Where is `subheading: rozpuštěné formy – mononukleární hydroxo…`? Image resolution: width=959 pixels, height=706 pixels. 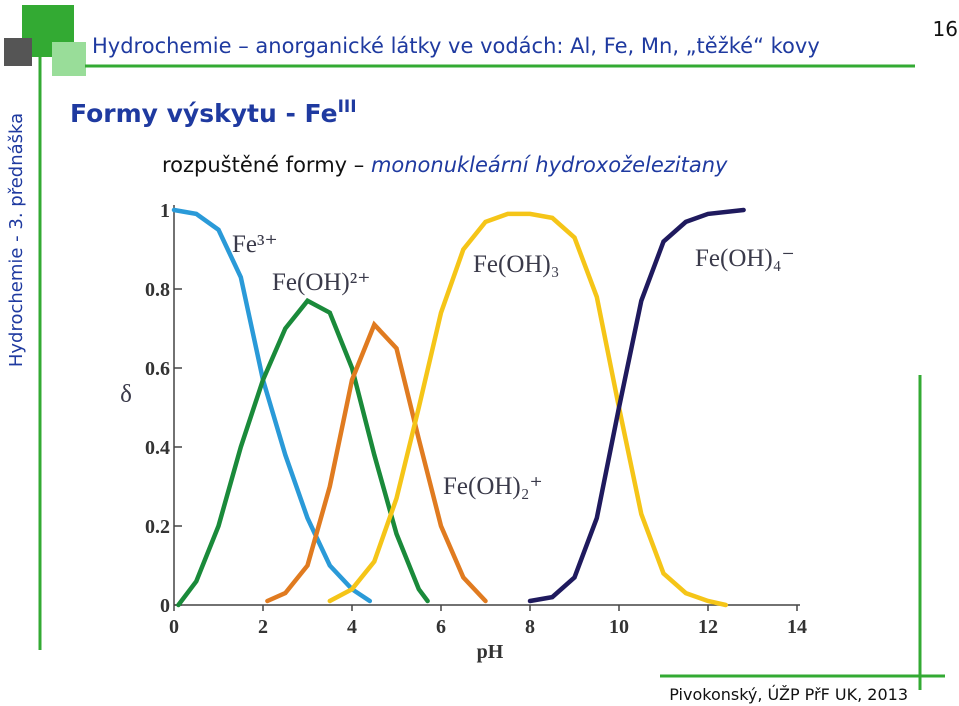 subheading: rozpuštěné formy – mononukleární hydroxo… is located at coordinates (445, 165).